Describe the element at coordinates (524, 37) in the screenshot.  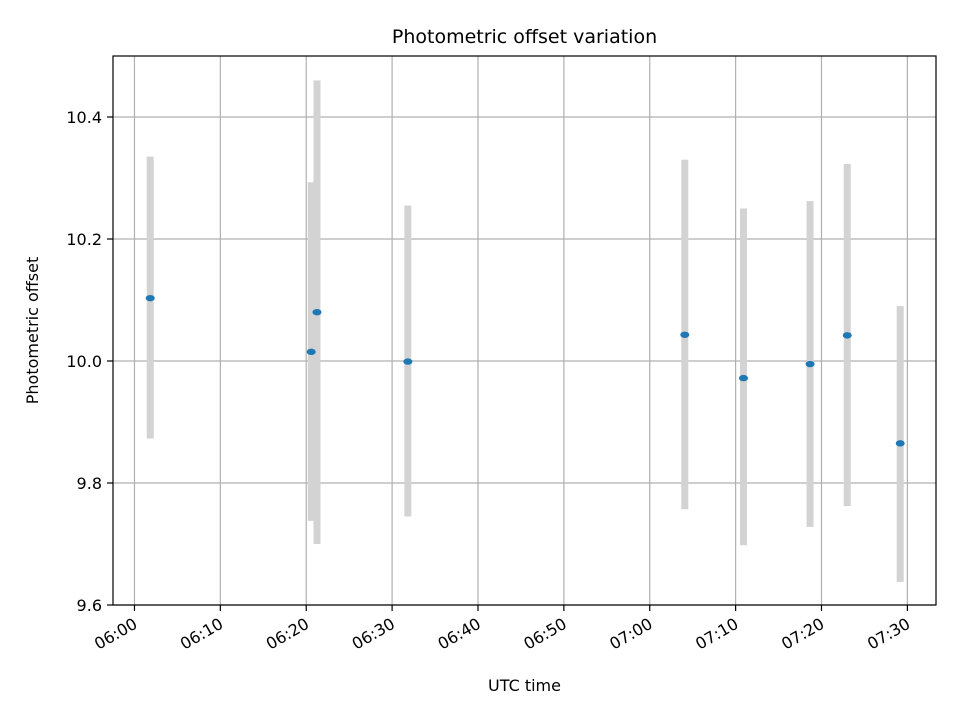
I see `chart-title: Photometric offset variation` at that location.